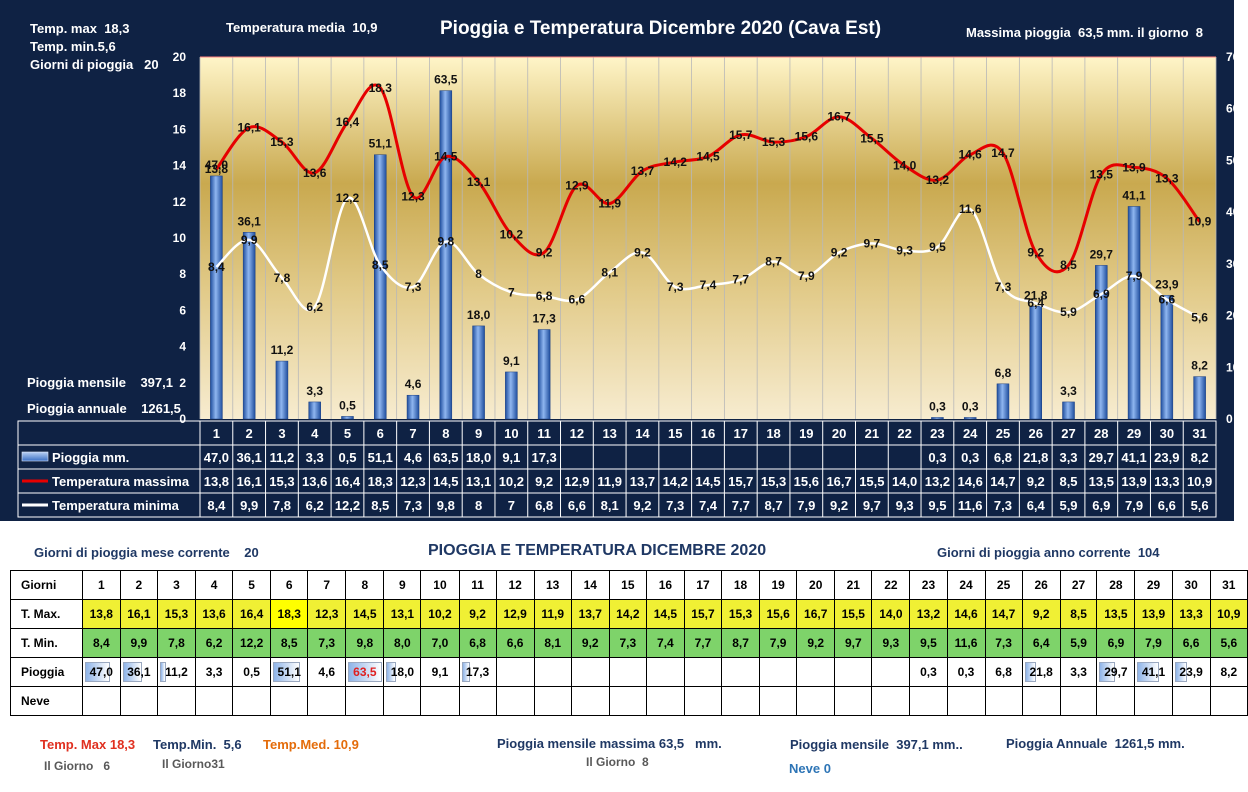 This screenshot has width=1248, height=792. What do you see at coordinates (511, 292) in the screenshot?
I see `tmin-point-label: 7` at bounding box center [511, 292].